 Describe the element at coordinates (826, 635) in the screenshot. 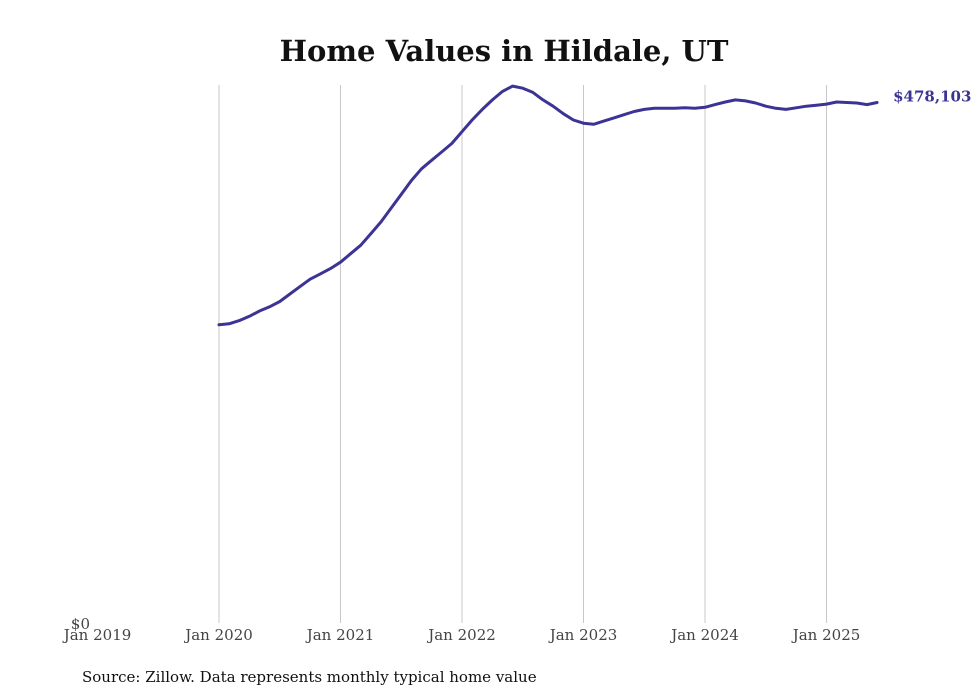

I see `x-tick-label: Jan 2025` at that location.